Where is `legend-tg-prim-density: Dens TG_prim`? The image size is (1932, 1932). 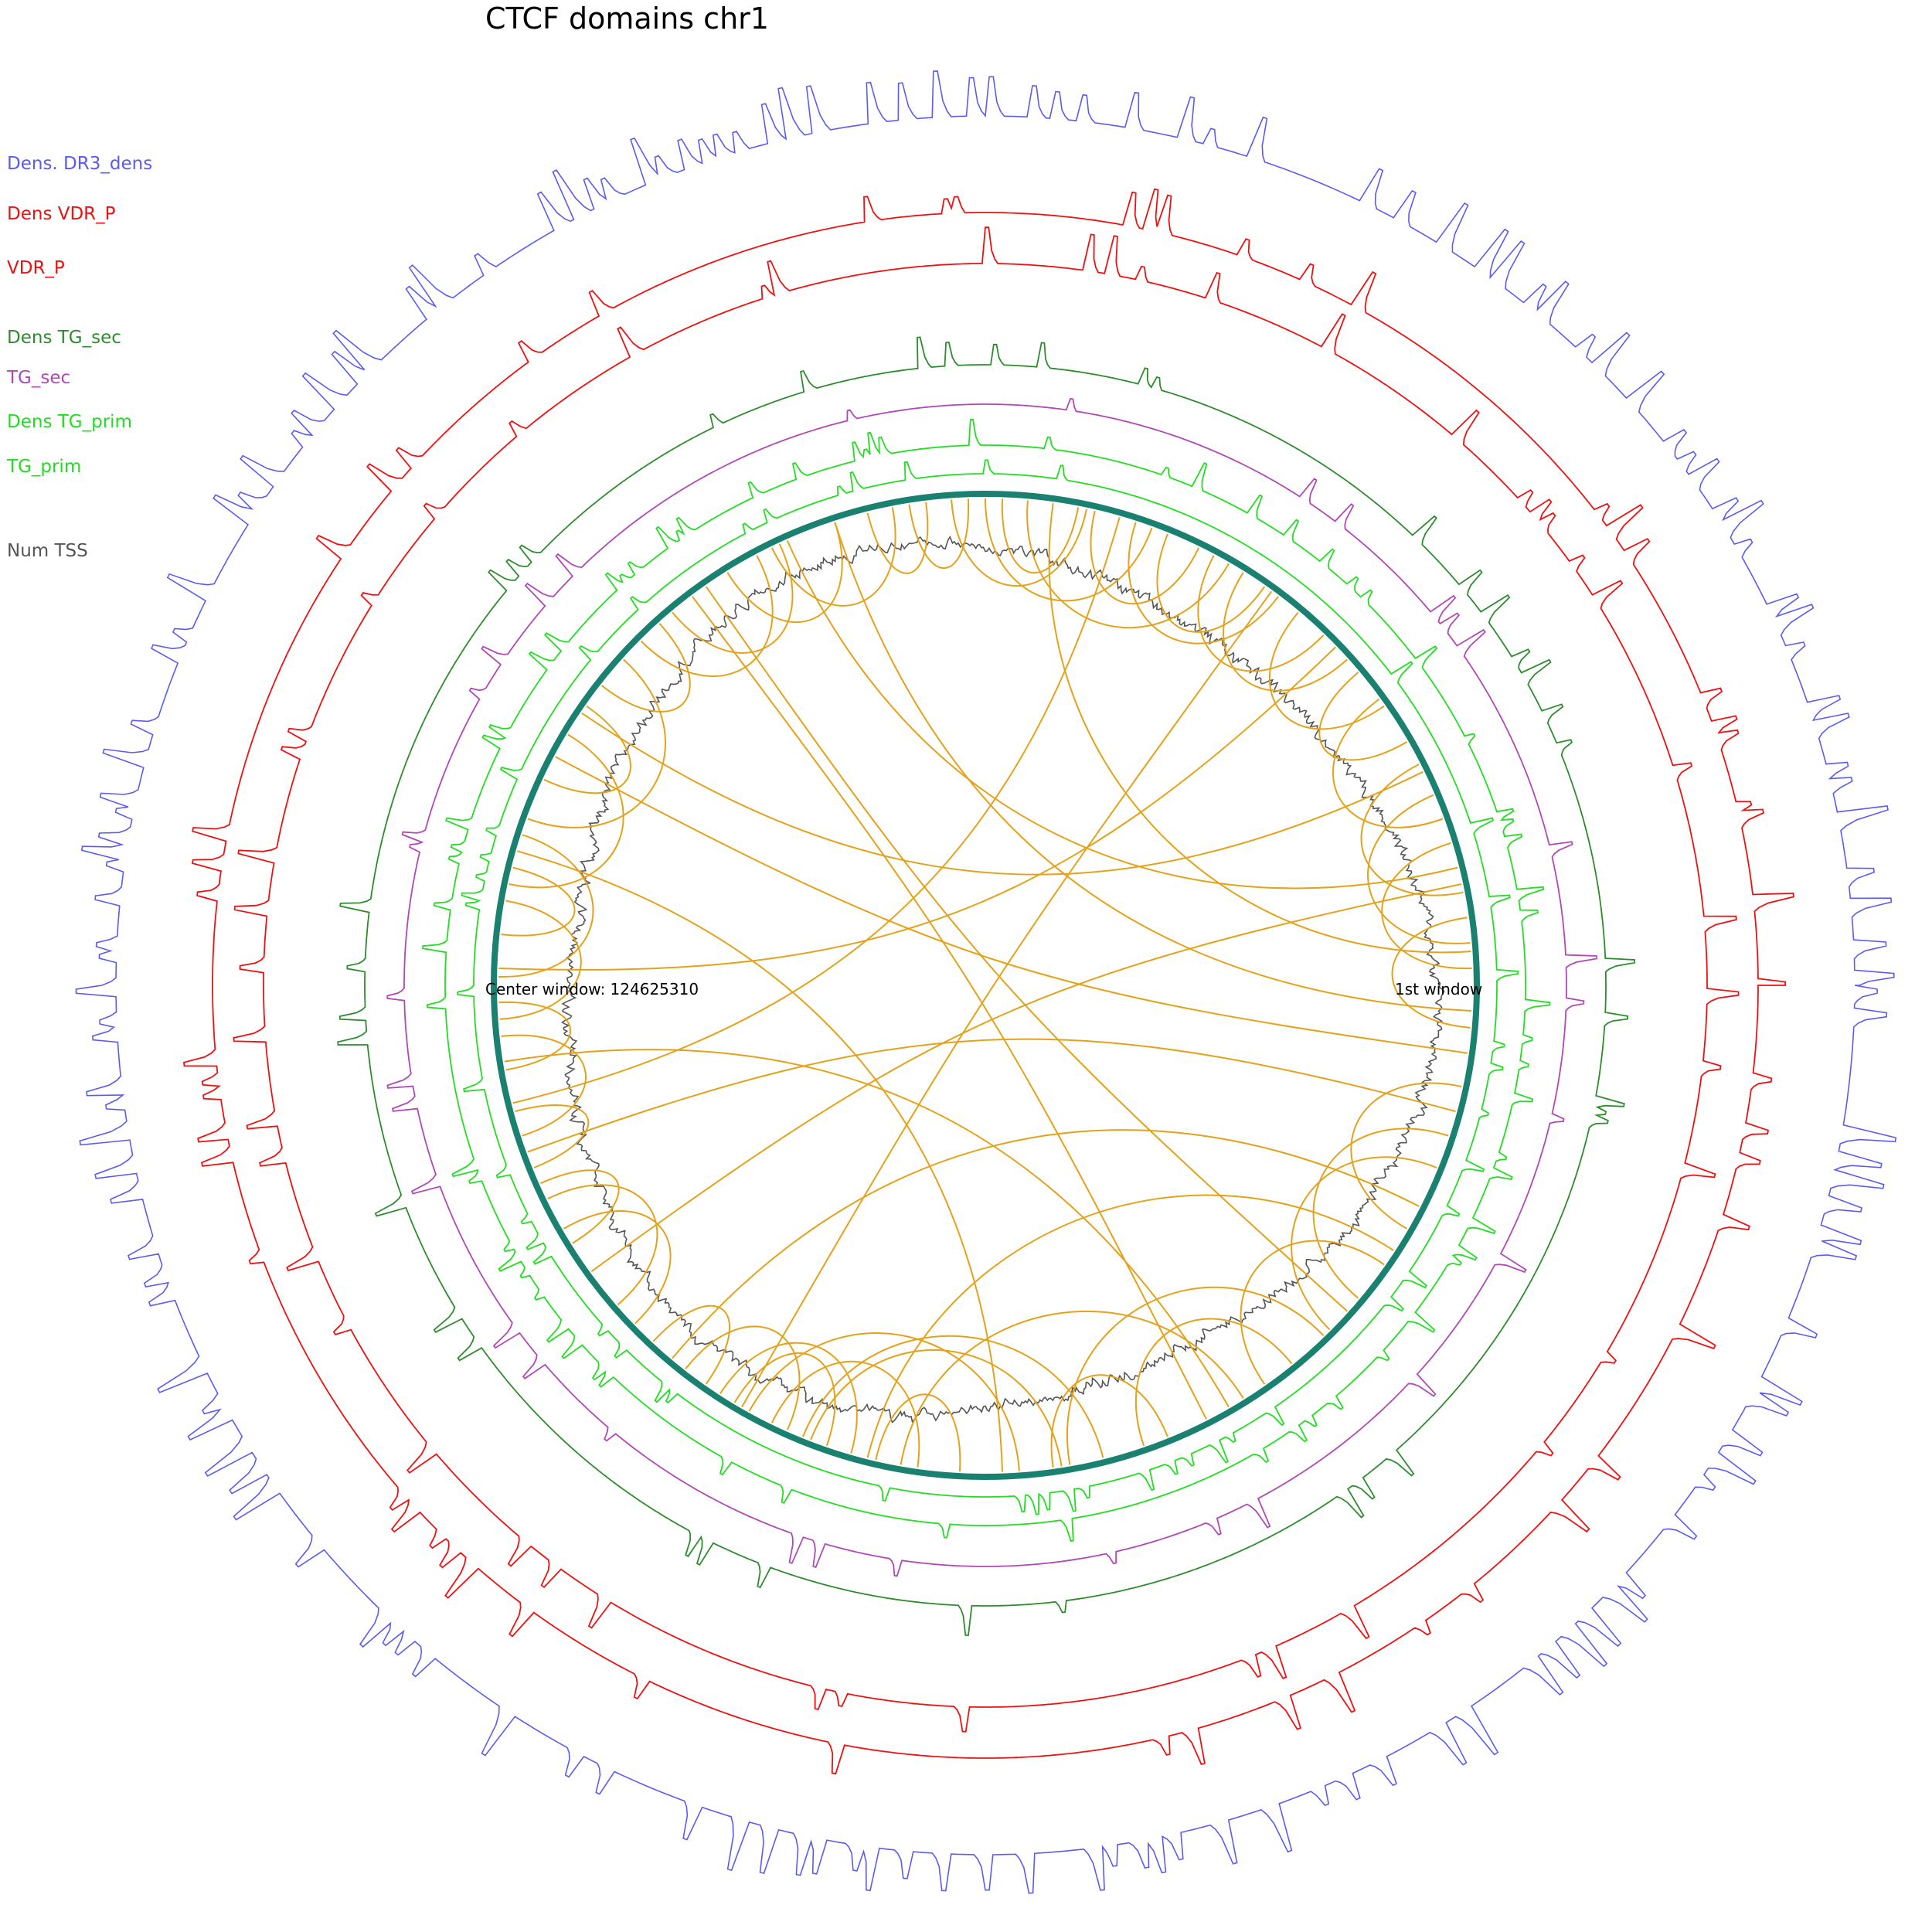 legend-tg-prim-density: Dens TG_prim is located at coordinates (70, 422).